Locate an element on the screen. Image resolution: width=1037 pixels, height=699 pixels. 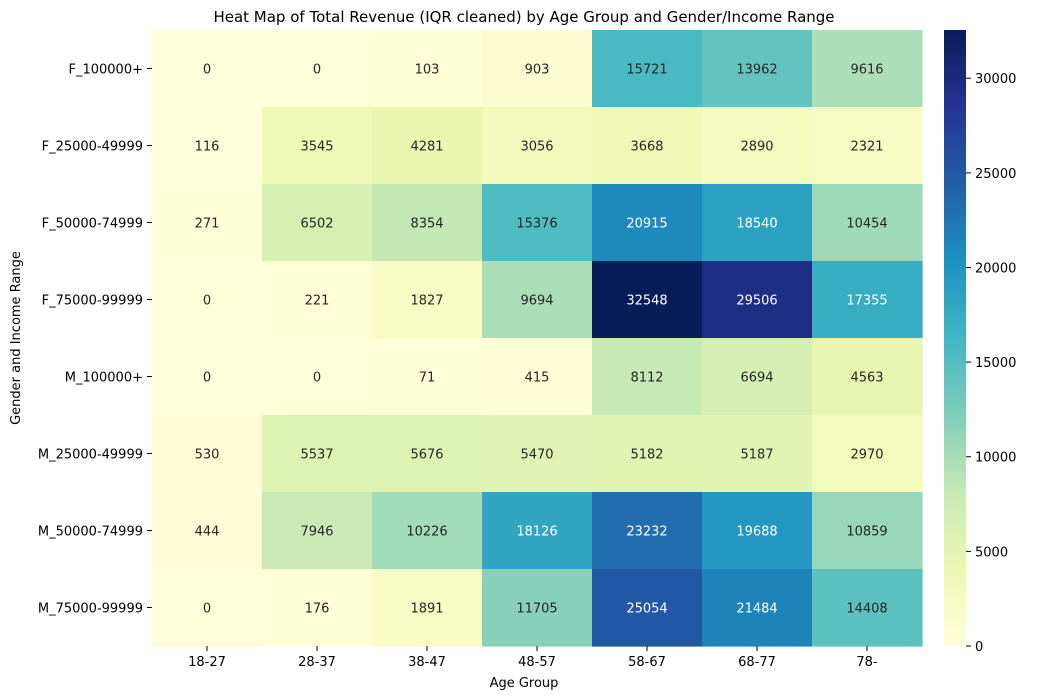
cell-value-label: 20915 is located at coordinates (646, 224).